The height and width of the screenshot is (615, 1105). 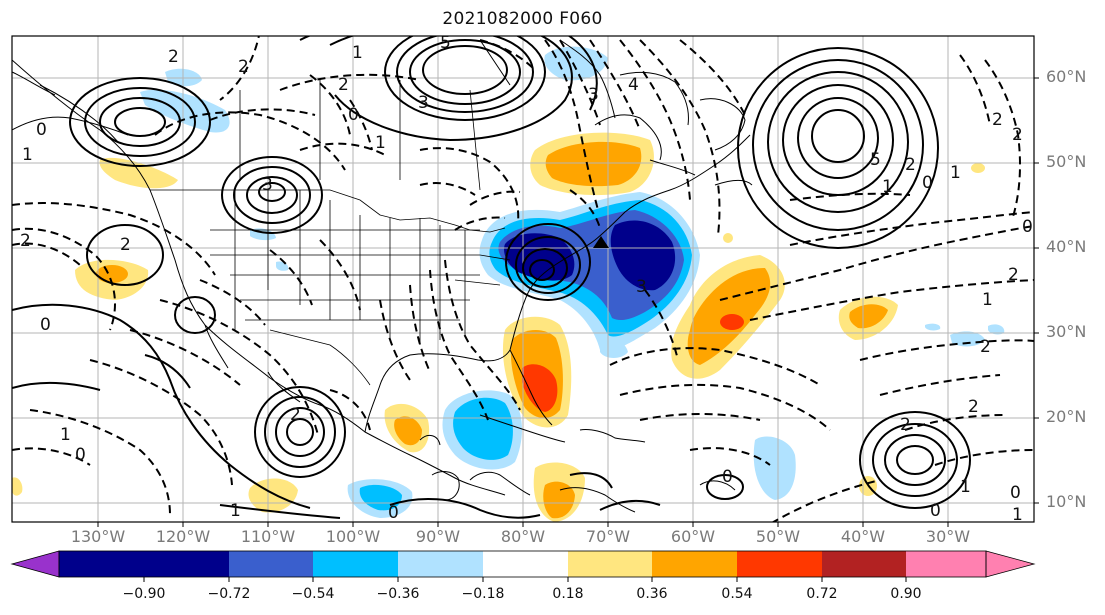 I want to click on colorbar-tick-label: 0.36, so click(x=652, y=594).